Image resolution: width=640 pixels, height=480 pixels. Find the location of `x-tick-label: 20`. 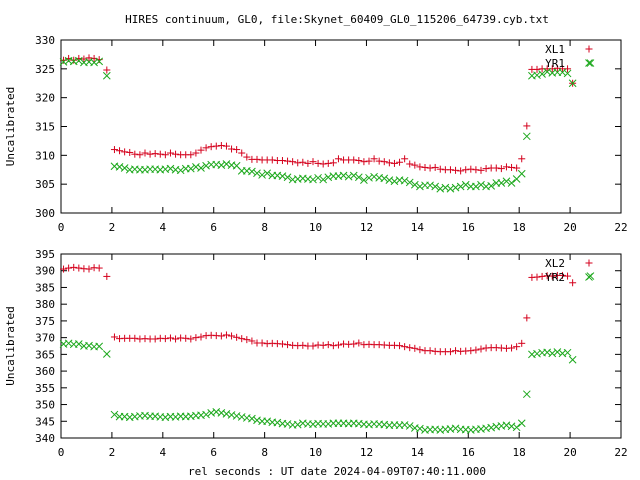

x-tick-label: 20 is located at coordinates (569, 452).